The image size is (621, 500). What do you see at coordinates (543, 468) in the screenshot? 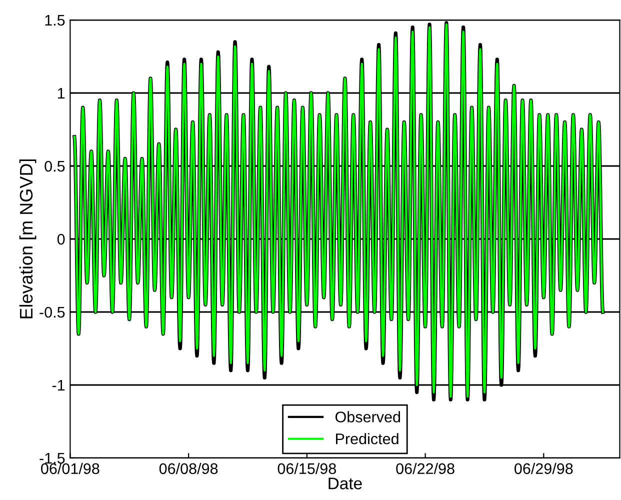
I see `x-tick-label: 06/29/98` at bounding box center [543, 468].